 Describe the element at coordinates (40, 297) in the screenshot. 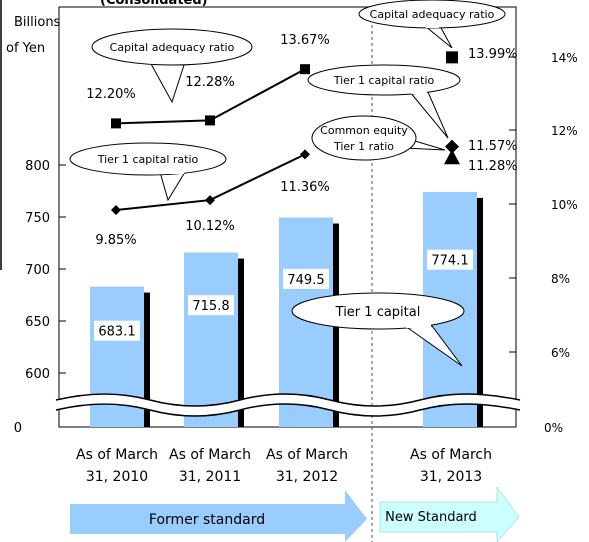

I see `left-axis: 800 750 700 650 600 0` at that location.